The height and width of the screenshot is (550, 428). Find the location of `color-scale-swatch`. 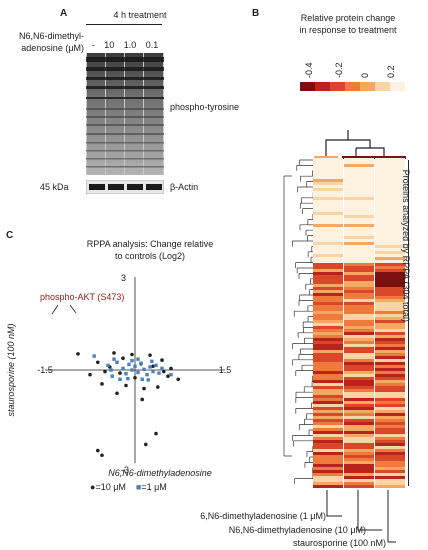

color-scale-swatch is located at coordinates (322, 86).